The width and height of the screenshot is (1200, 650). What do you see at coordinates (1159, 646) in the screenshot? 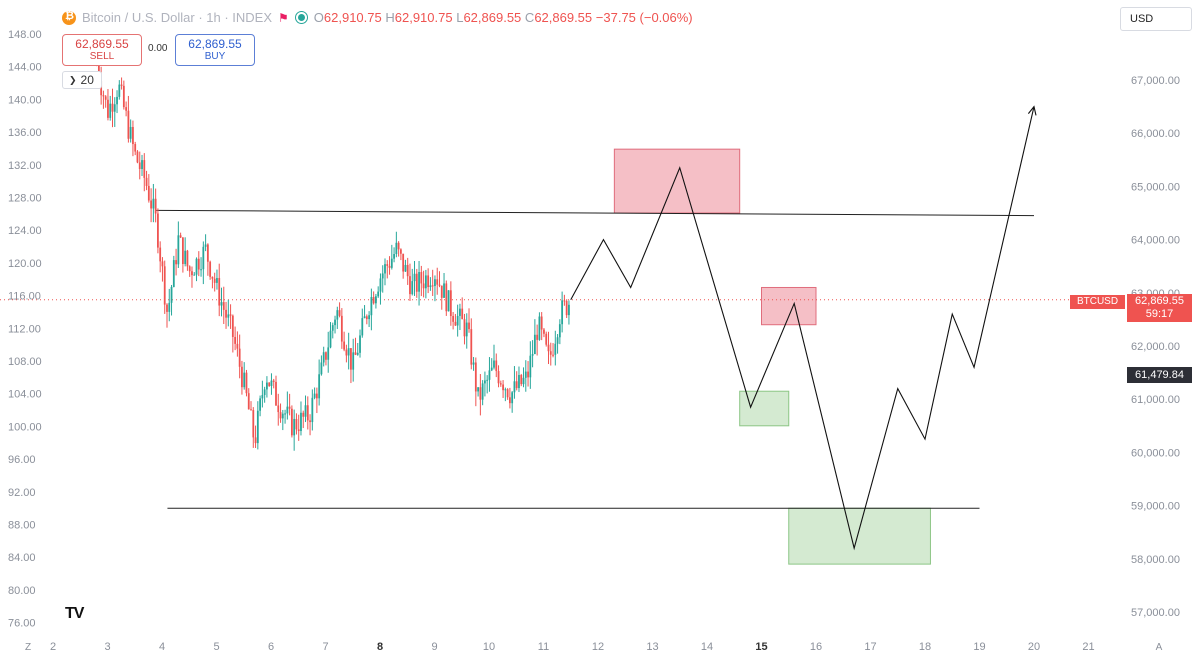
I see `time-axis-corner-right: A` at bounding box center [1159, 646].